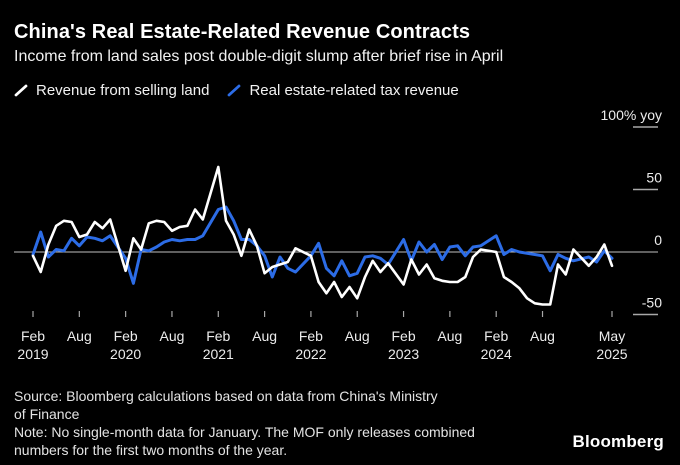  What do you see at coordinates (403, 354) in the screenshot?
I see `svg-text: 2023` at bounding box center [403, 354].